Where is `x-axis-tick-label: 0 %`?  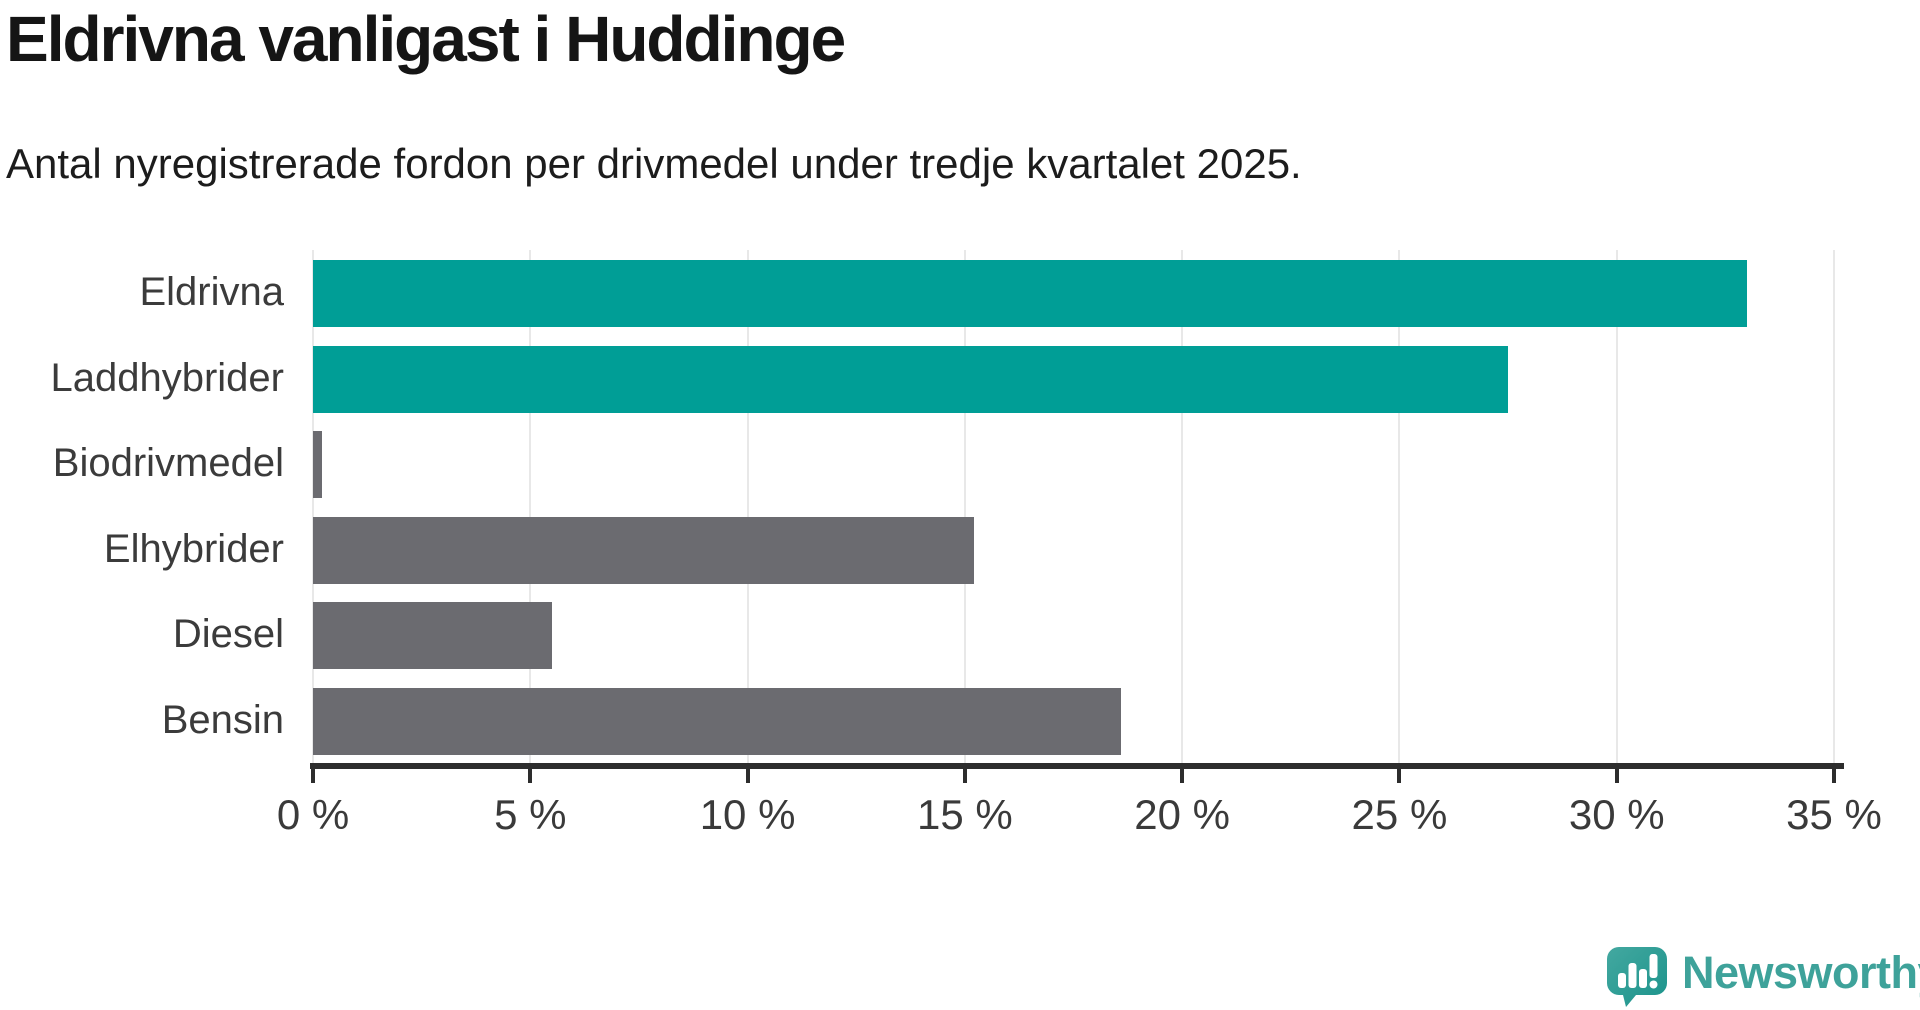
x-axis-tick-label: 0 % is located at coordinates (313, 814).